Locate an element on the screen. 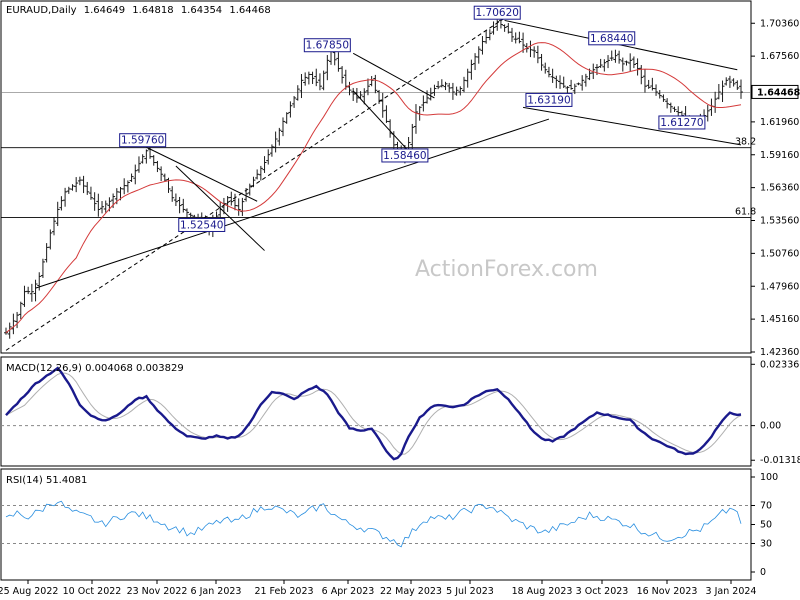 Image resolution: width=800 pixels, height=600 pixels. rsi-line is located at coordinates (373, 524).